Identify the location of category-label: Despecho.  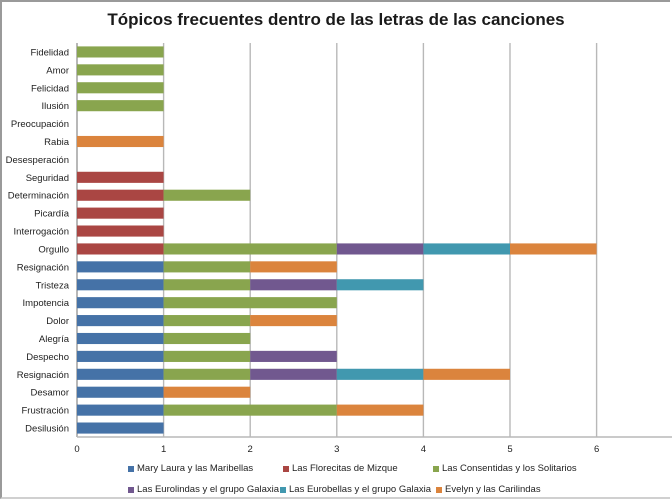
(47, 357).